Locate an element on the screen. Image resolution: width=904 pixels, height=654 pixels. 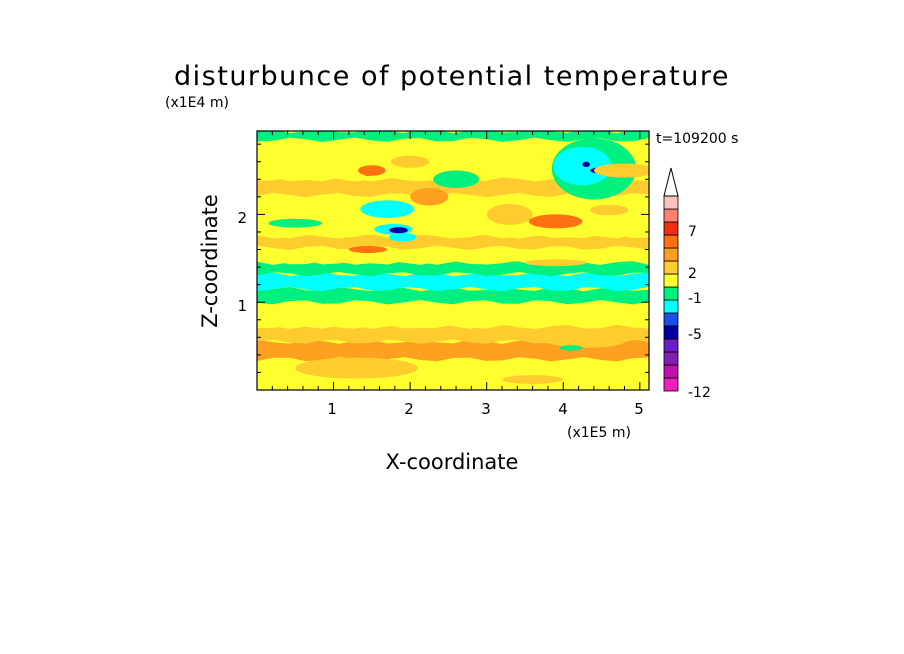
colorbar-level-label: 7 is located at coordinates (692, 232).